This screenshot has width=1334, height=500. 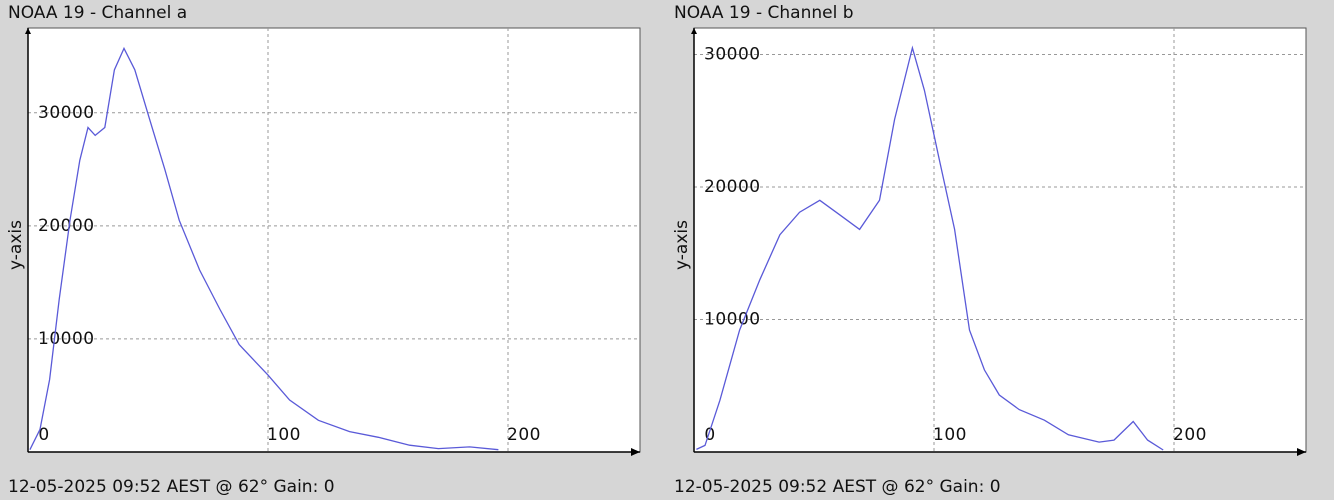 What do you see at coordinates (97, 13) in the screenshot?
I see `chart-title: NOAA 19 - Channel a` at bounding box center [97, 13].